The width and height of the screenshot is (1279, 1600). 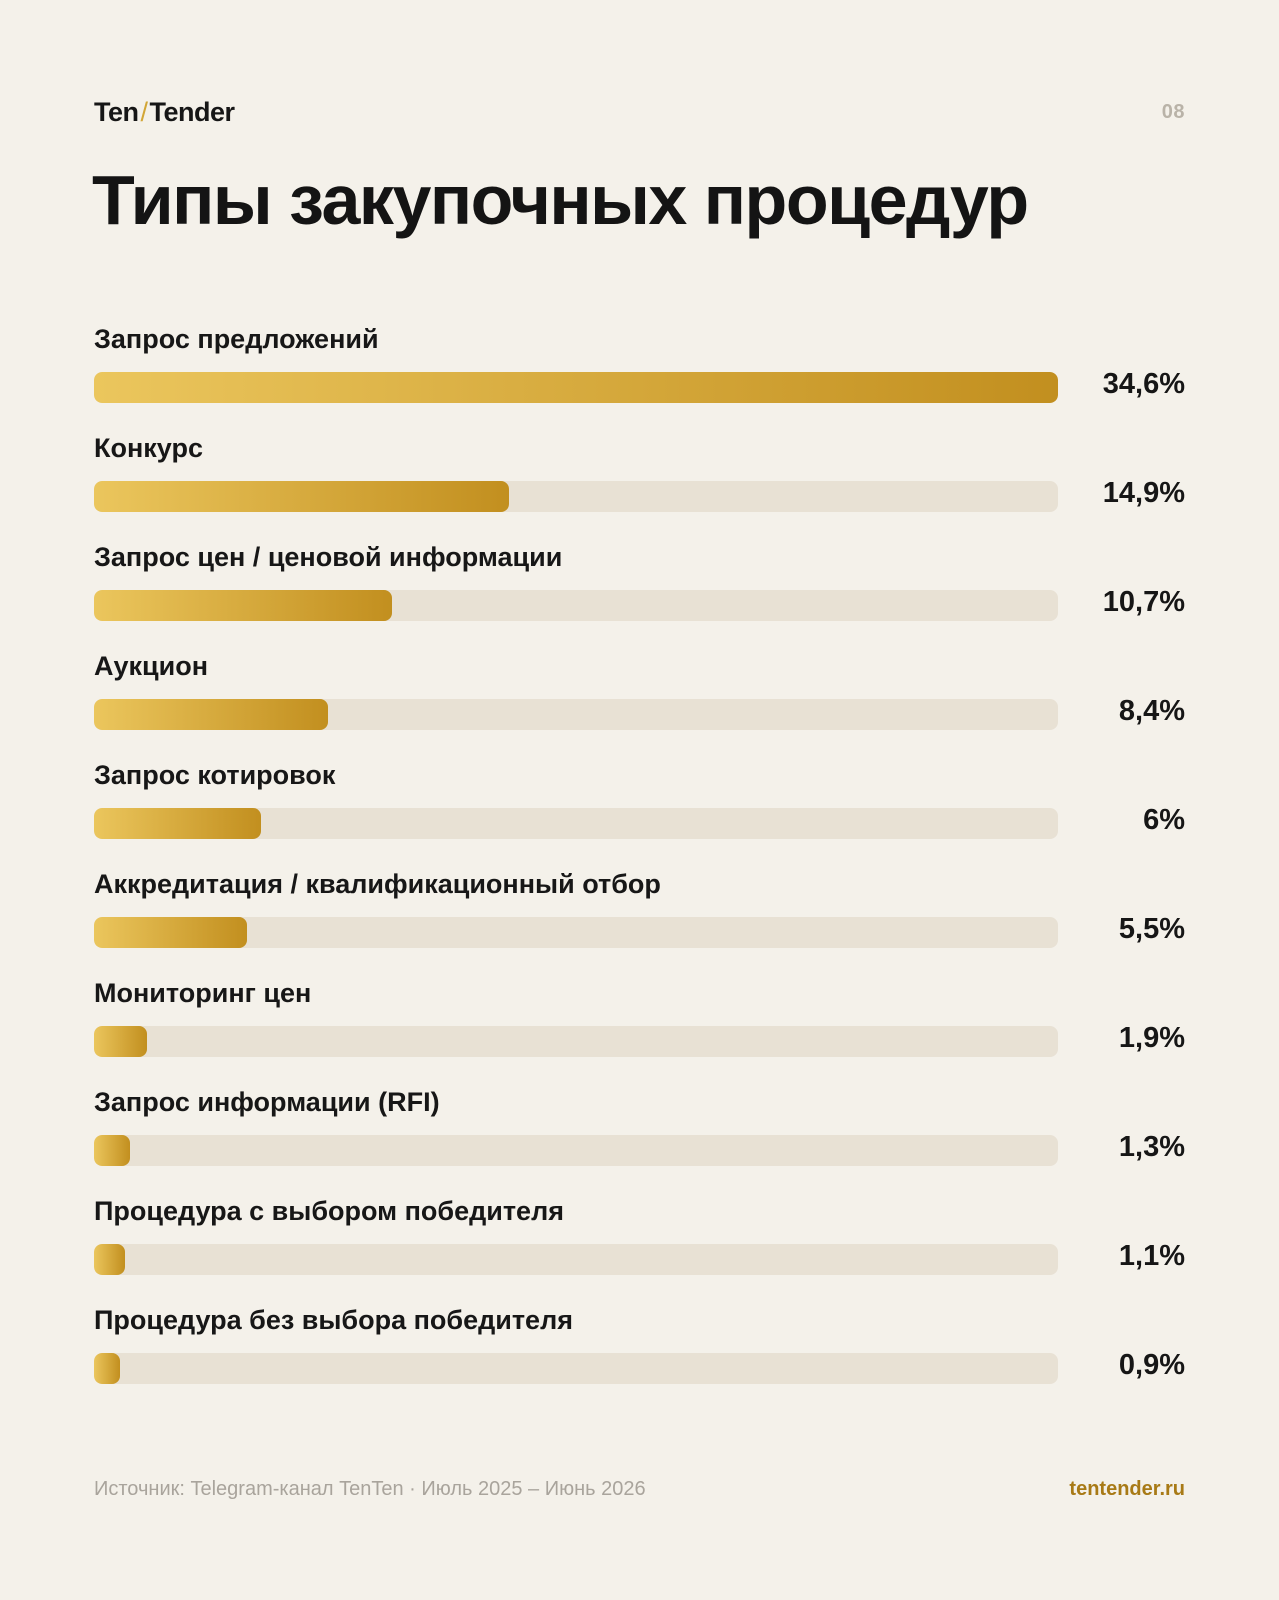 I want to click on bar-row: Запрос предложений 34,6%, so click(x=639, y=374).